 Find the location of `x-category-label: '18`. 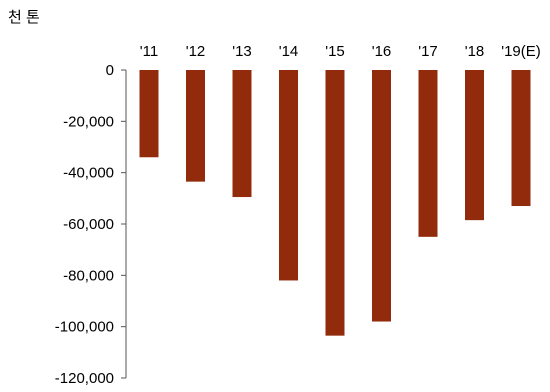

x-category-label: '18 is located at coordinates (475, 51).